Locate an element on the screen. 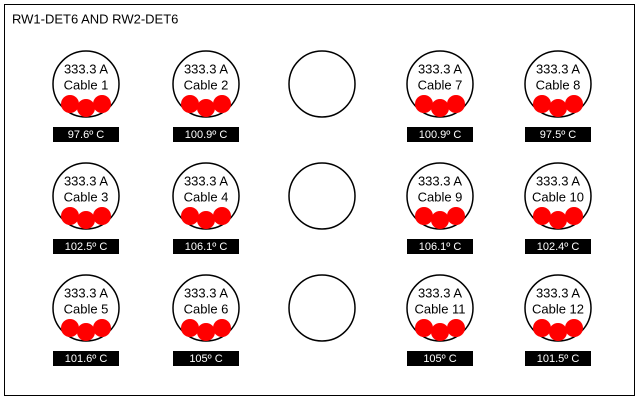 The width and height of the screenshot is (639, 400). cable-name: Cable 11 is located at coordinates (439, 308).